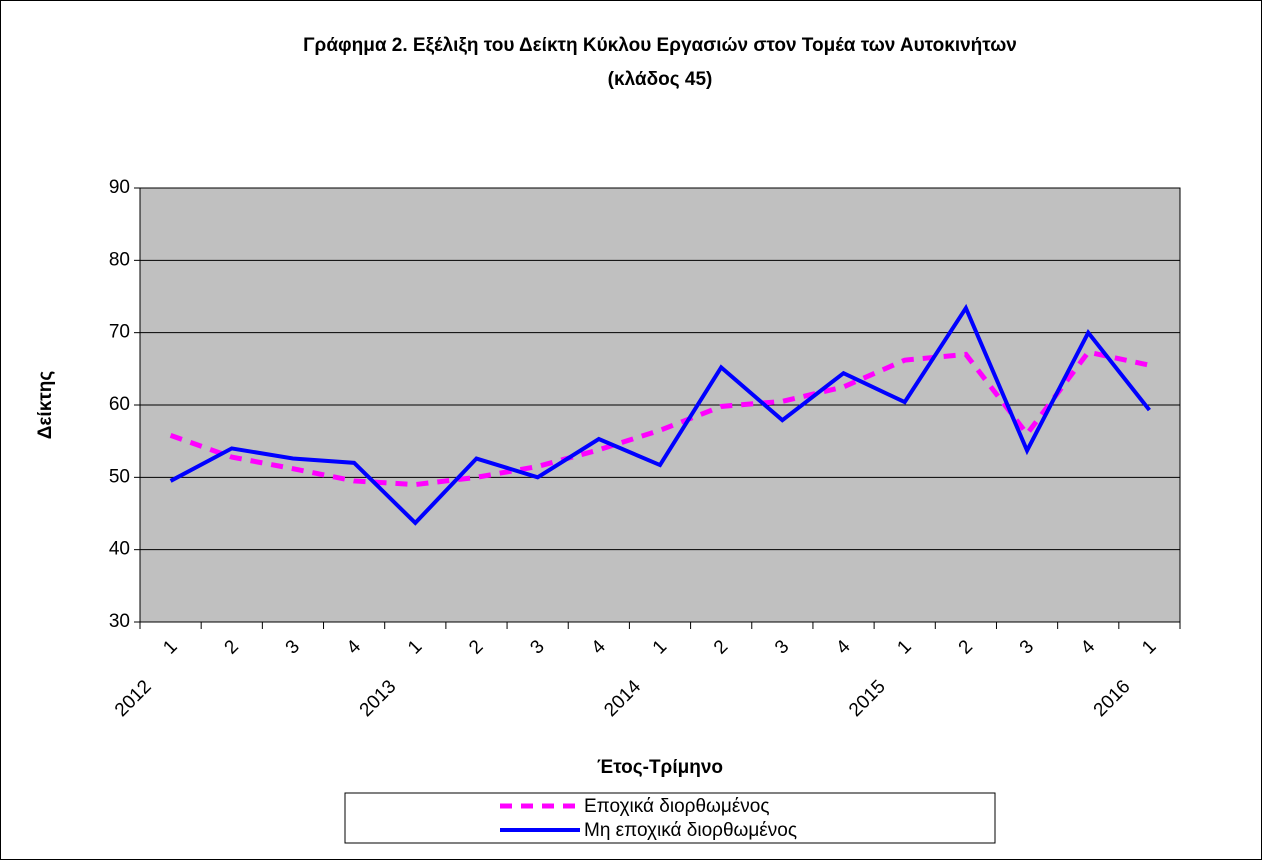 Image resolution: width=1263 pixels, height=861 pixels. Describe the element at coordinates (45, 405) in the screenshot. I see `y-axis-label: Δείκτης` at that location.